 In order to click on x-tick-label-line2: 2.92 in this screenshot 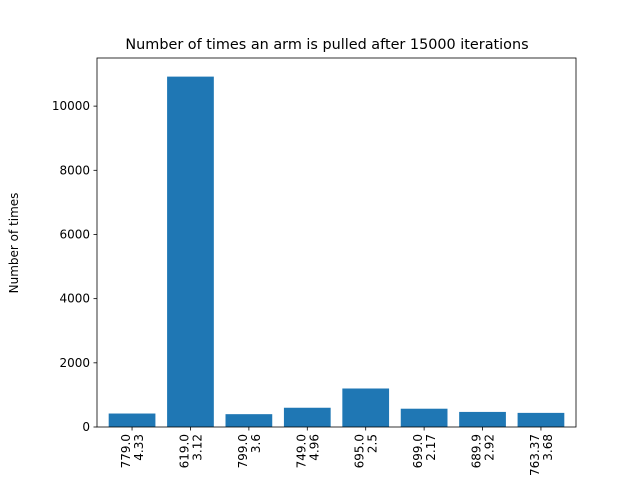, I will do `click(490, 447)`.